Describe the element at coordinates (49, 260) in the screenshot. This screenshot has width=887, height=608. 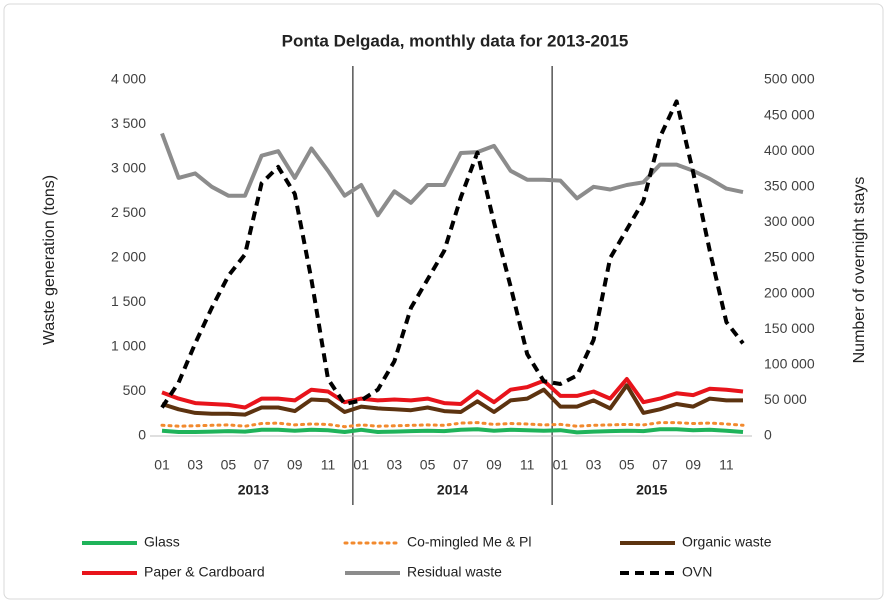
I see `y-axis-title: Waste generation (tons)` at that location.